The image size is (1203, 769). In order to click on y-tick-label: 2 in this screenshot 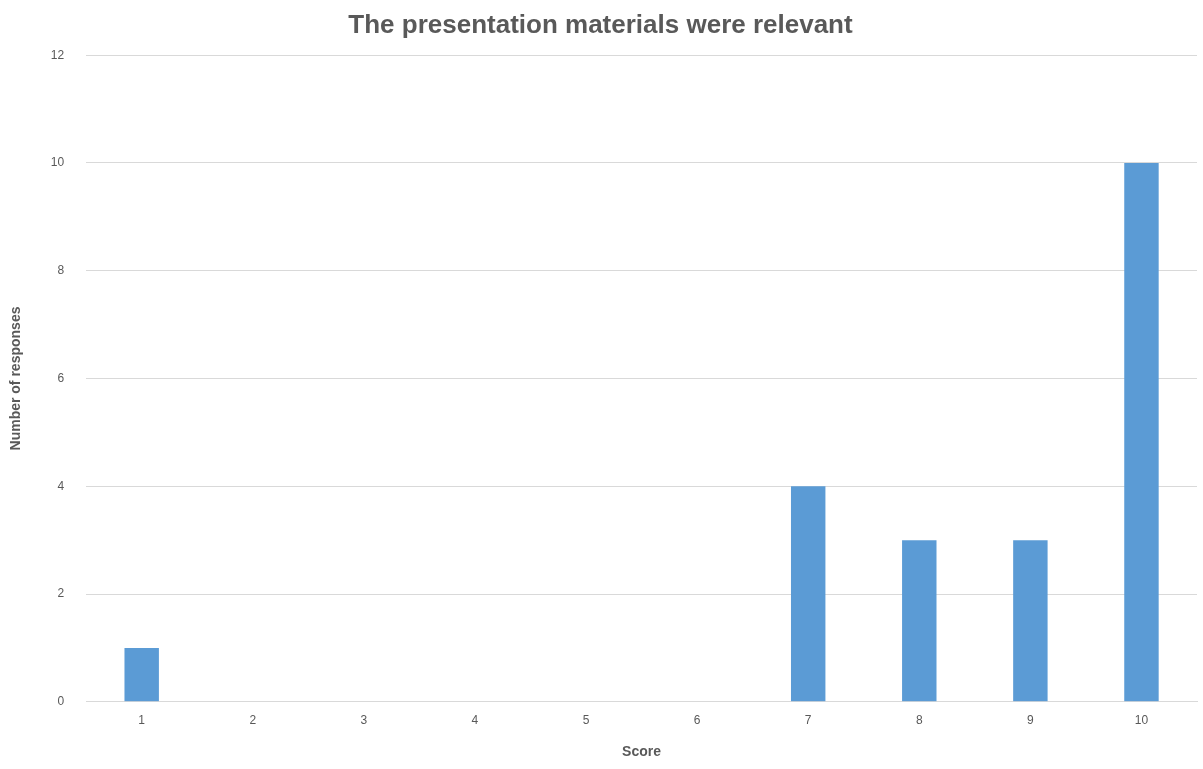, I will do `click(61, 593)`.